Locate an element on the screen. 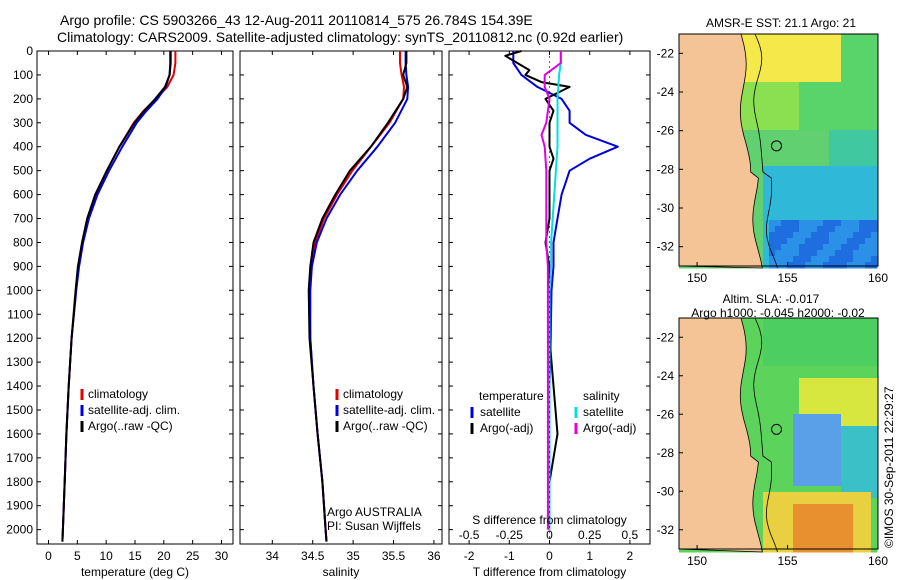  depth-tick-label: 1100 is located at coordinates (20, 314).